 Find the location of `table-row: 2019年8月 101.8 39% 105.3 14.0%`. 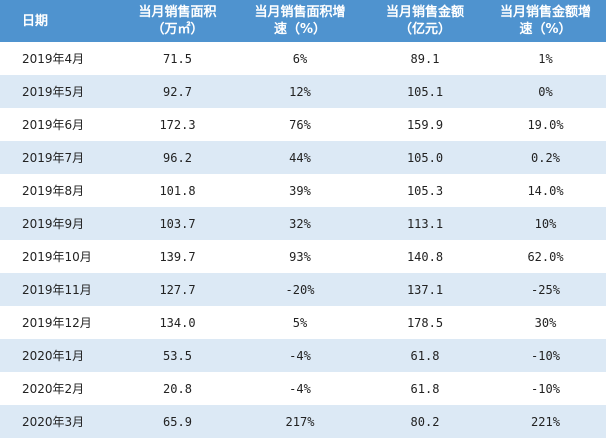

table-row: 2019年8月 101.8 39% 105.3 14.0% is located at coordinates (303, 190).